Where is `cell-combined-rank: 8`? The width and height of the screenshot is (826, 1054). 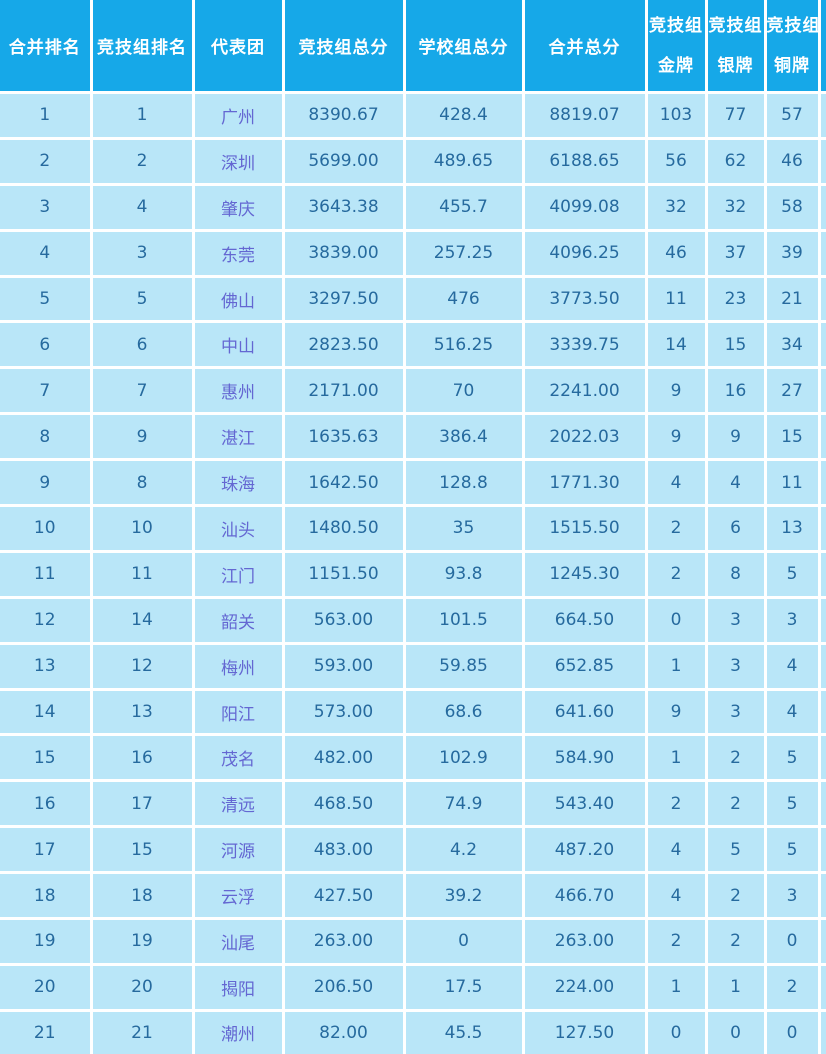 cell-combined-rank: 8 is located at coordinates (46, 437).